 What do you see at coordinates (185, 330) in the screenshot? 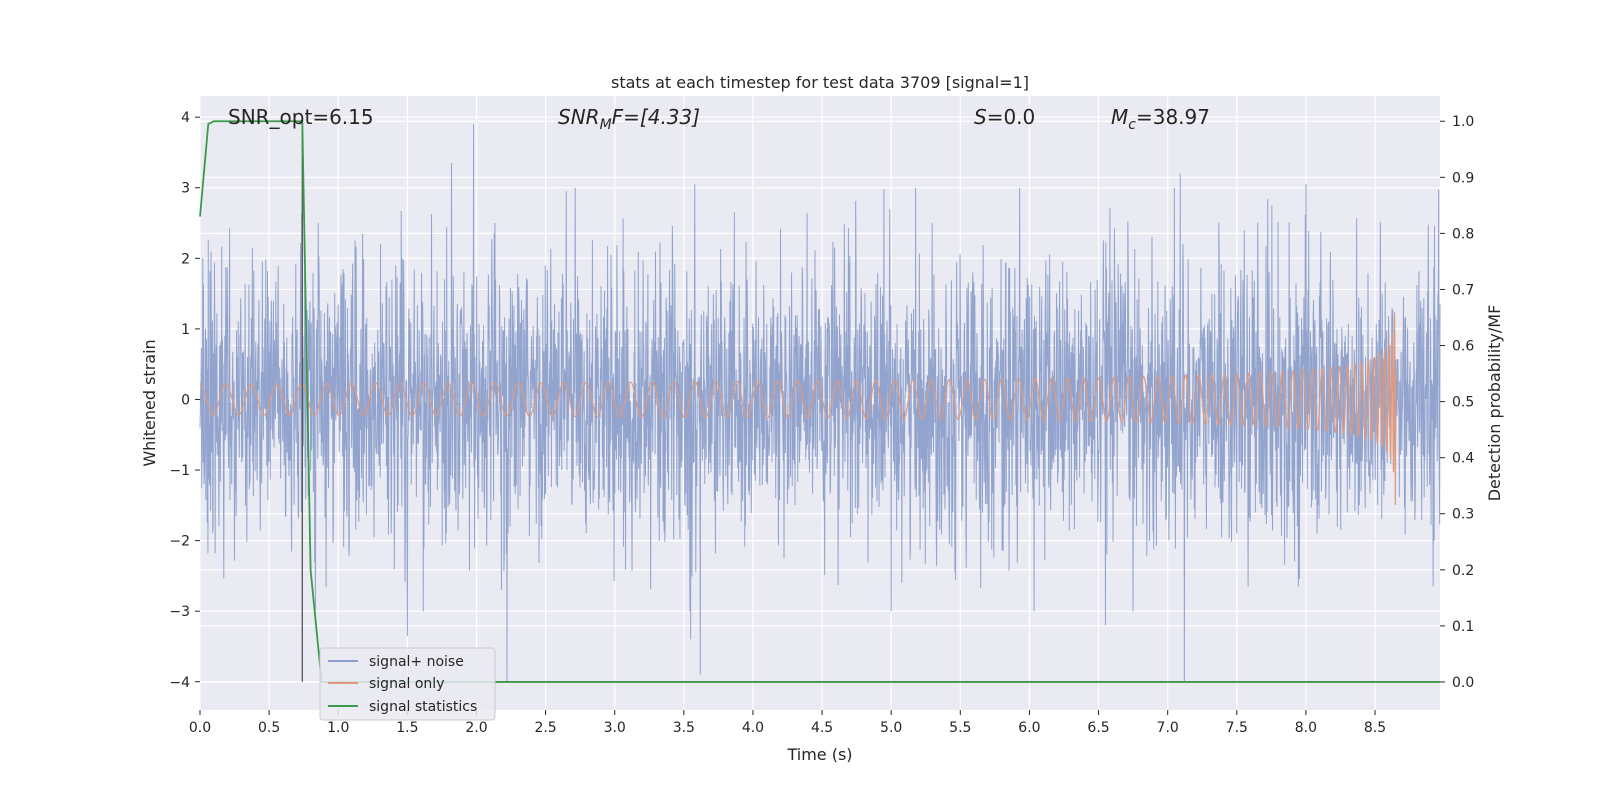
I see `y-tick-label-5: 1` at bounding box center [185, 330].